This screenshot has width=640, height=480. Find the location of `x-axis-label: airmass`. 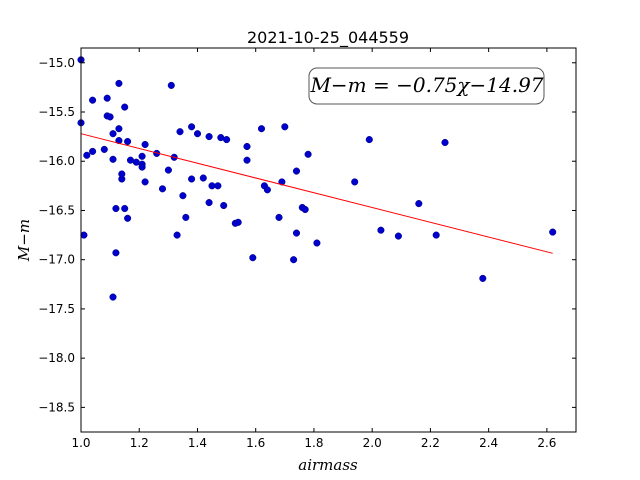

x-axis-label: airmass is located at coordinates (328, 465).